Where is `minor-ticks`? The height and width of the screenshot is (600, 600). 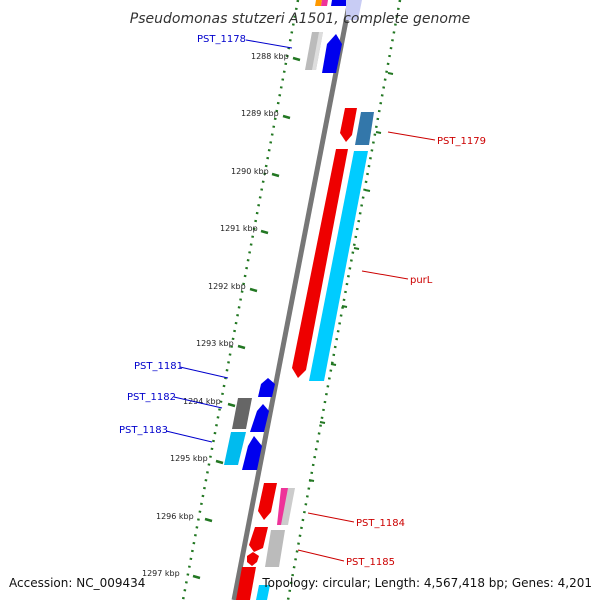
minor-ticks is located at coordinates (351, 277).